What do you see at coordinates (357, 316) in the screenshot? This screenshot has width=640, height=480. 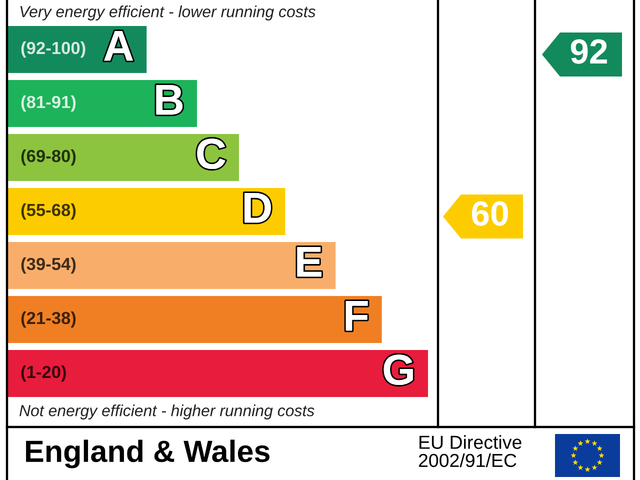 I see `annotation: F` at bounding box center [357, 316].